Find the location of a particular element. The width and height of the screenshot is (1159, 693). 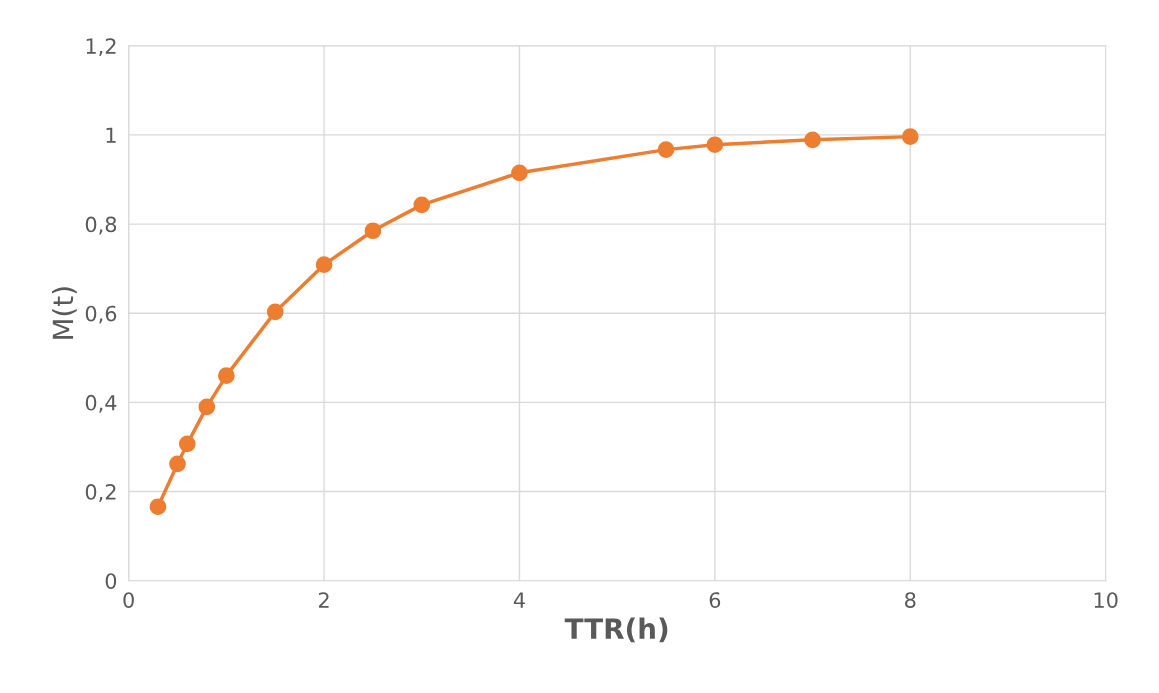

x-tick-label: 4 is located at coordinates (519, 600).